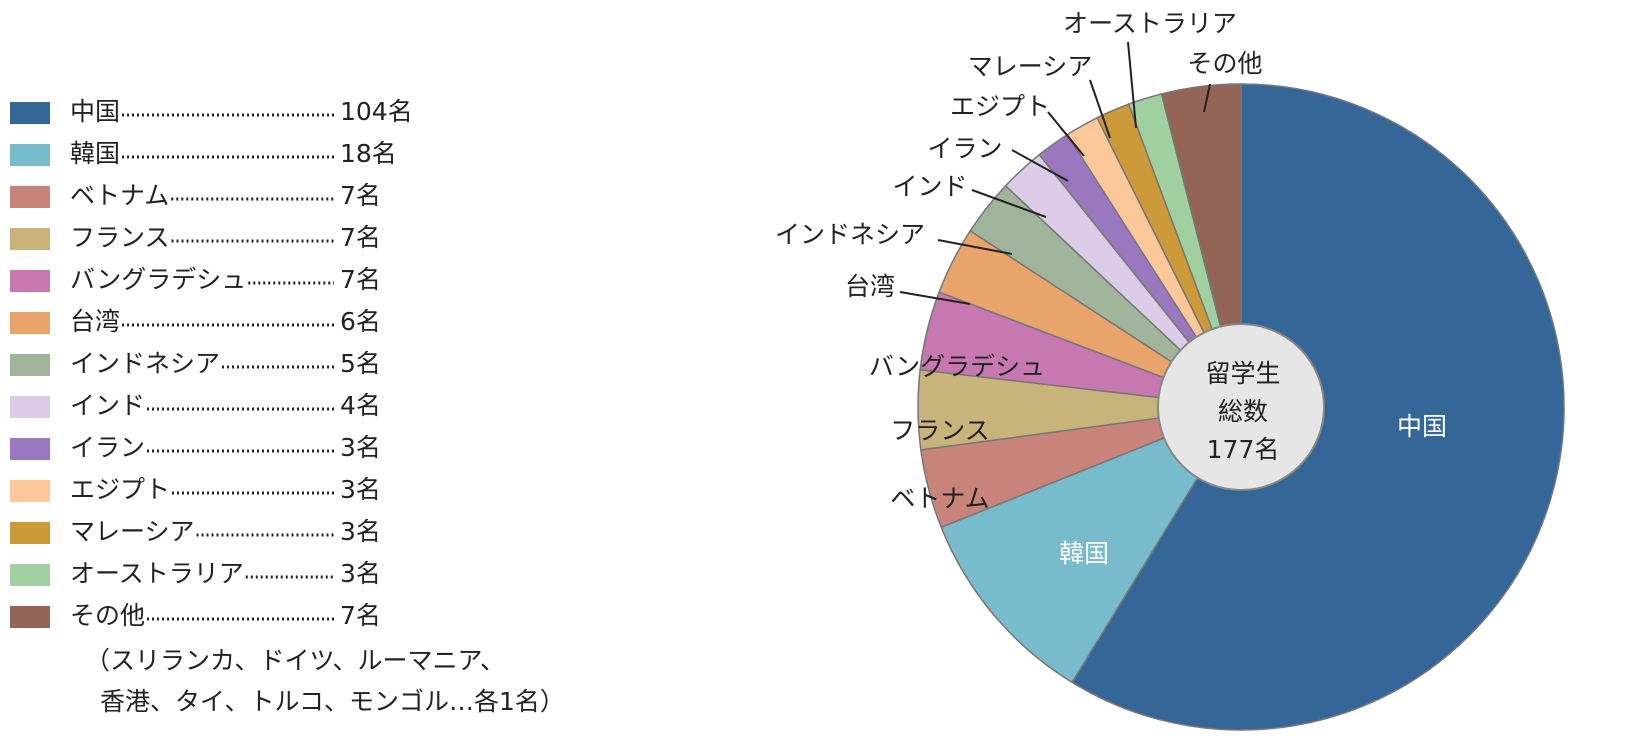 The image size is (1639, 749). Describe the element at coordinates (1084, 553) in the screenshot. I see `slice-label: 韓国` at that location.